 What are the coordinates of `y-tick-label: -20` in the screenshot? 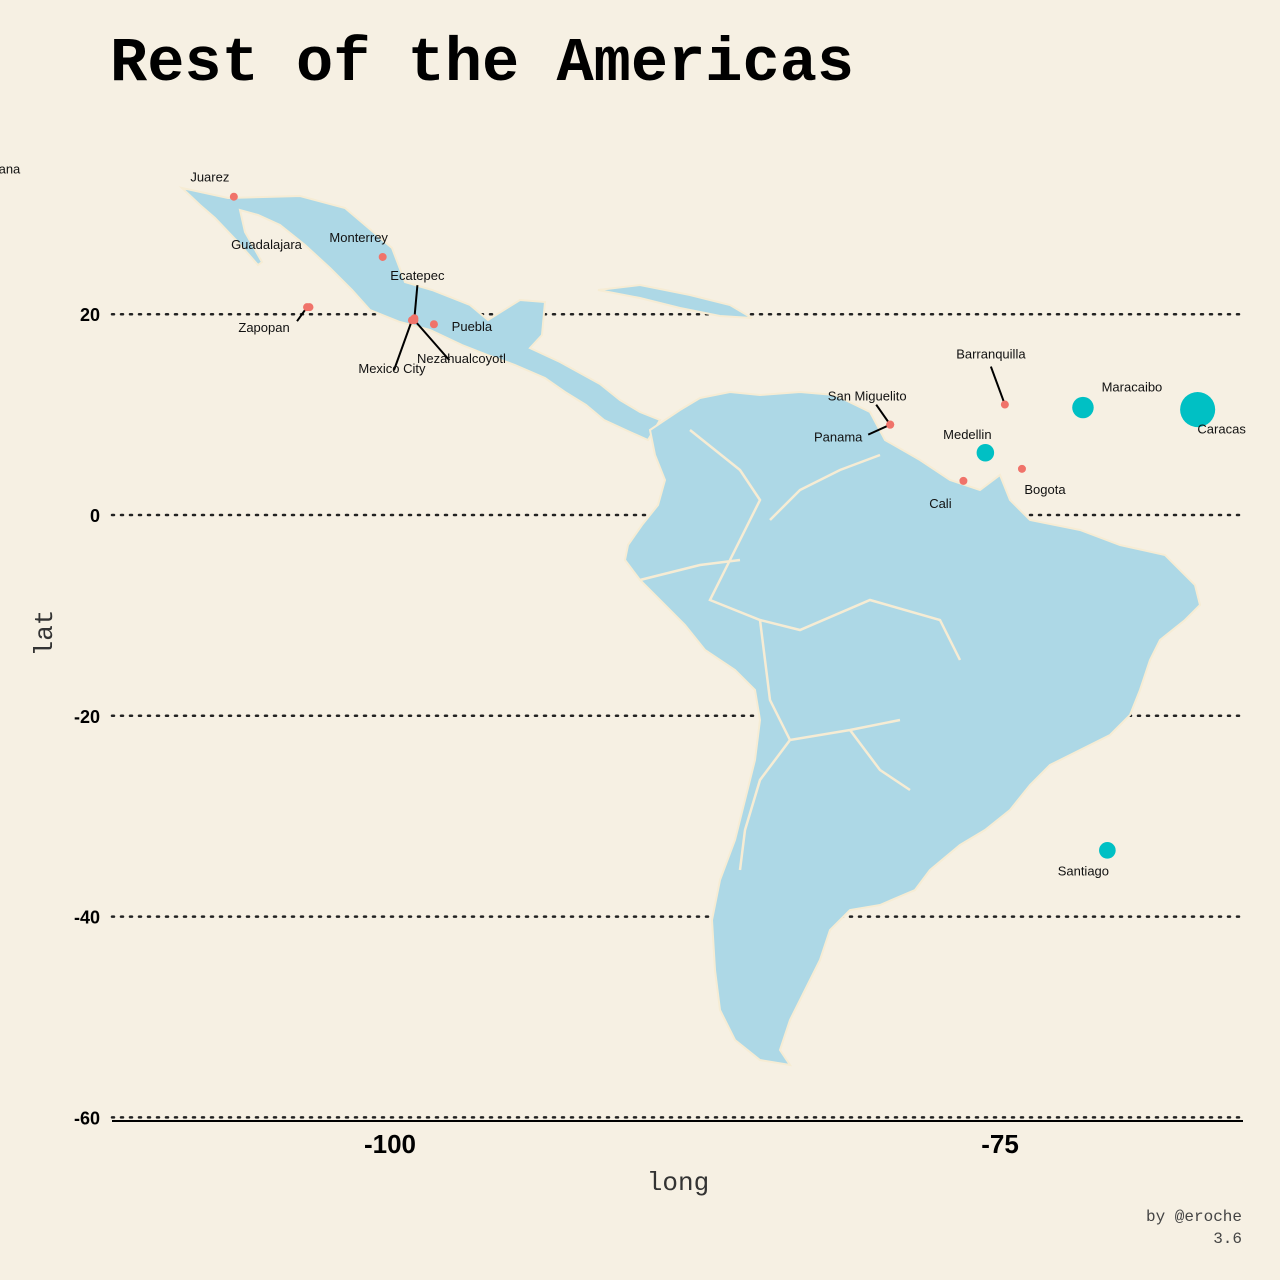 It's located at (87, 717).